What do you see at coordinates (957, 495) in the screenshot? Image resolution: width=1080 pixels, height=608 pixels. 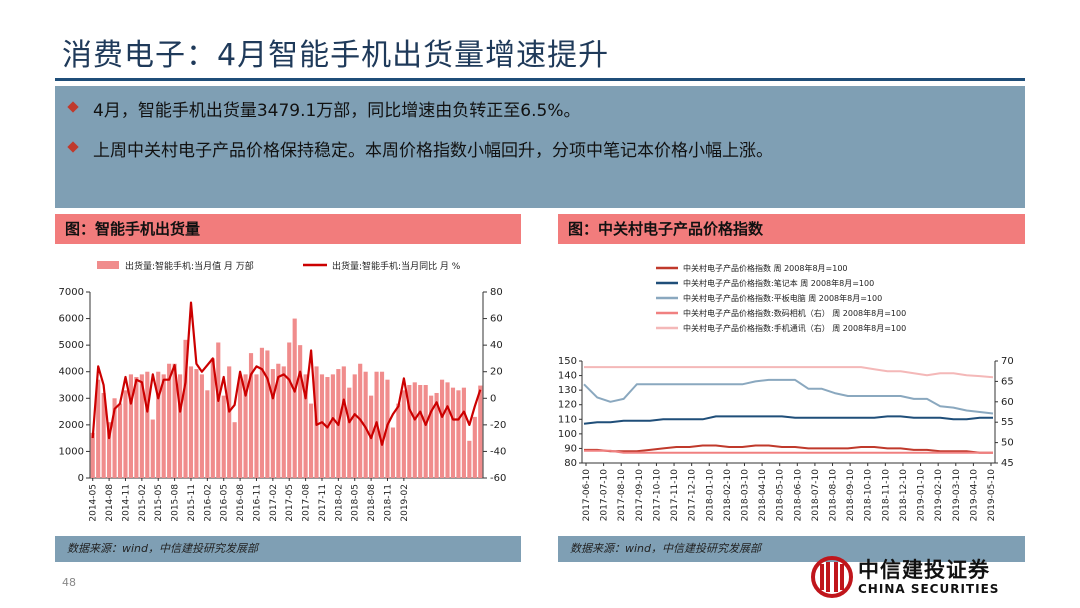 I see `x-tick-label: 2019-03-10` at bounding box center [957, 495].